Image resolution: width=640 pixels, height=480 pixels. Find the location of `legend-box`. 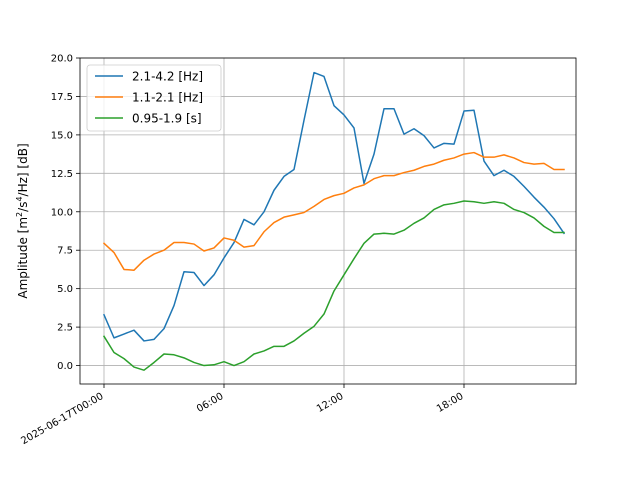

legend-box is located at coordinates (154, 98).